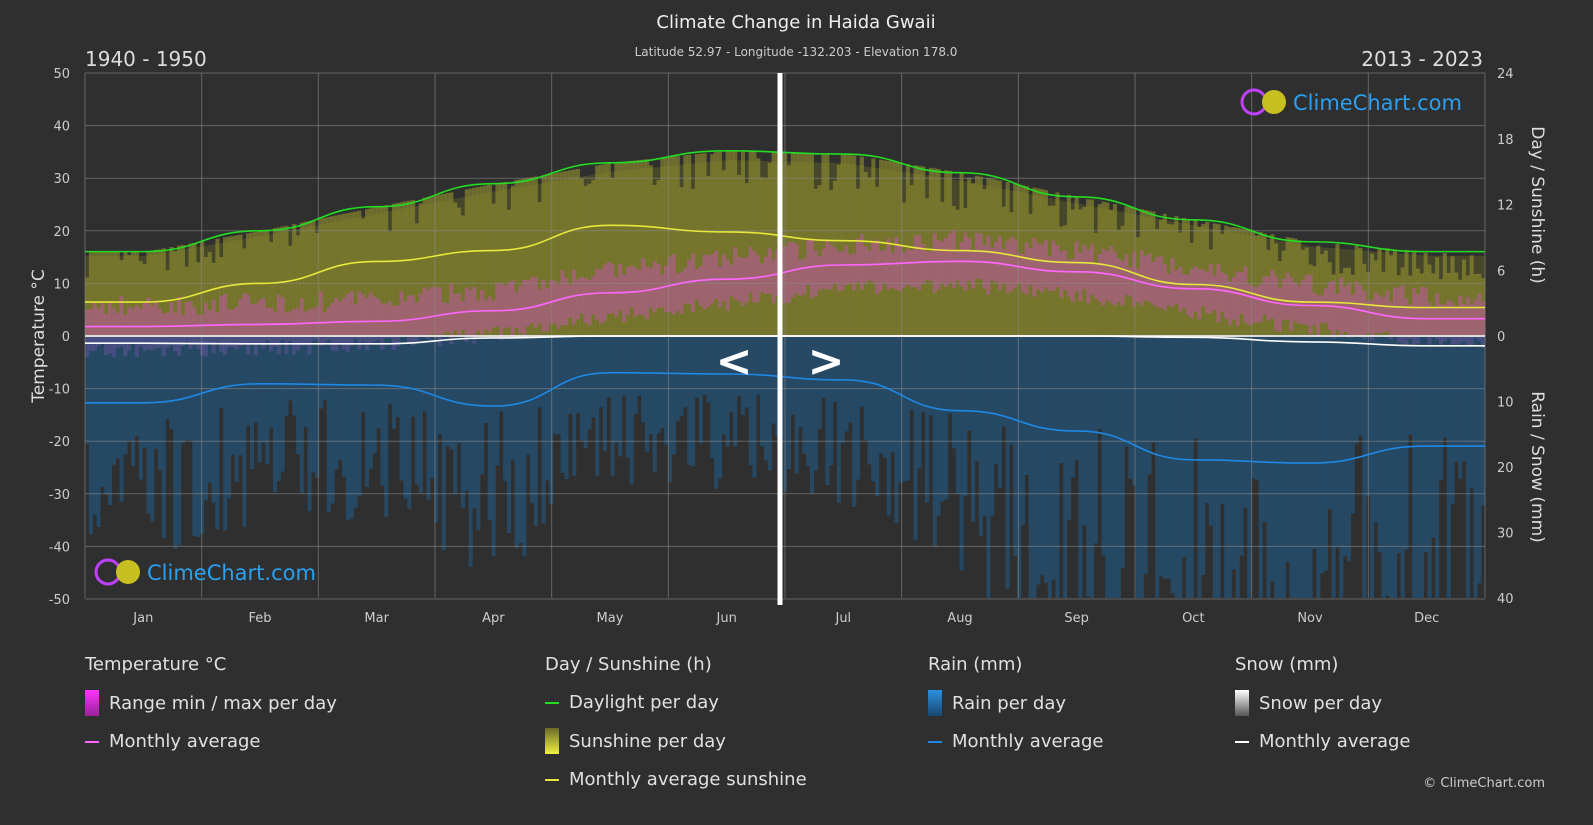 This screenshot has width=1593, height=825. What do you see at coordinates (1351, 102) in the screenshot?
I see `brand-logo-top: ClimeChart.com` at bounding box center [1351, 102].